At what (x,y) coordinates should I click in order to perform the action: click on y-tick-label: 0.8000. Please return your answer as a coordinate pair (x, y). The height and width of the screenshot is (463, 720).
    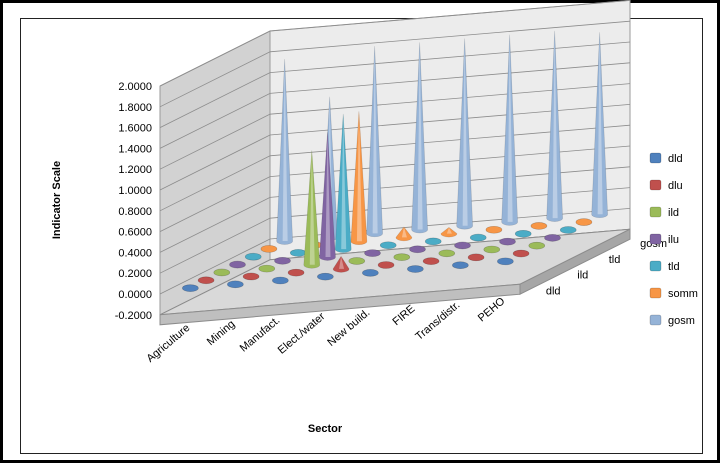
    Looking at the image, I should click on (135, 212).